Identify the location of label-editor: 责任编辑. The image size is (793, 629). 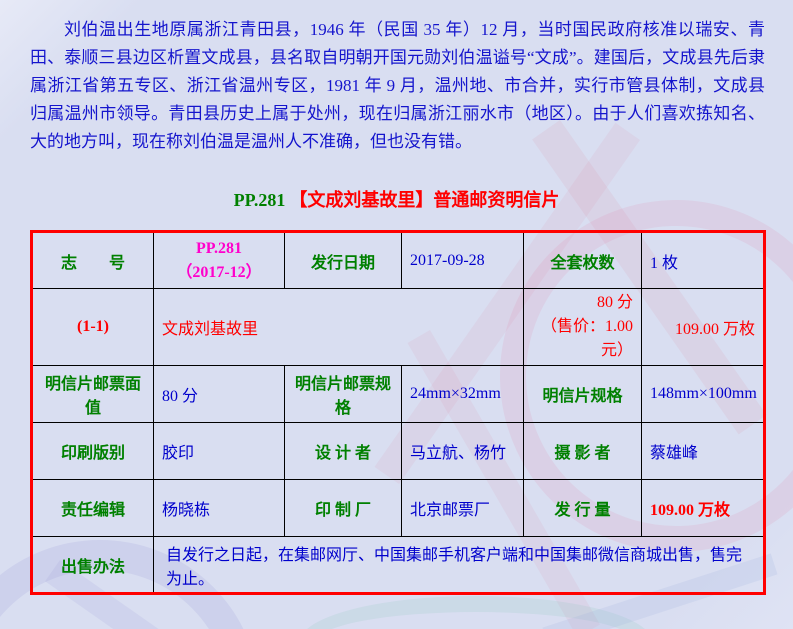
(92, 508).